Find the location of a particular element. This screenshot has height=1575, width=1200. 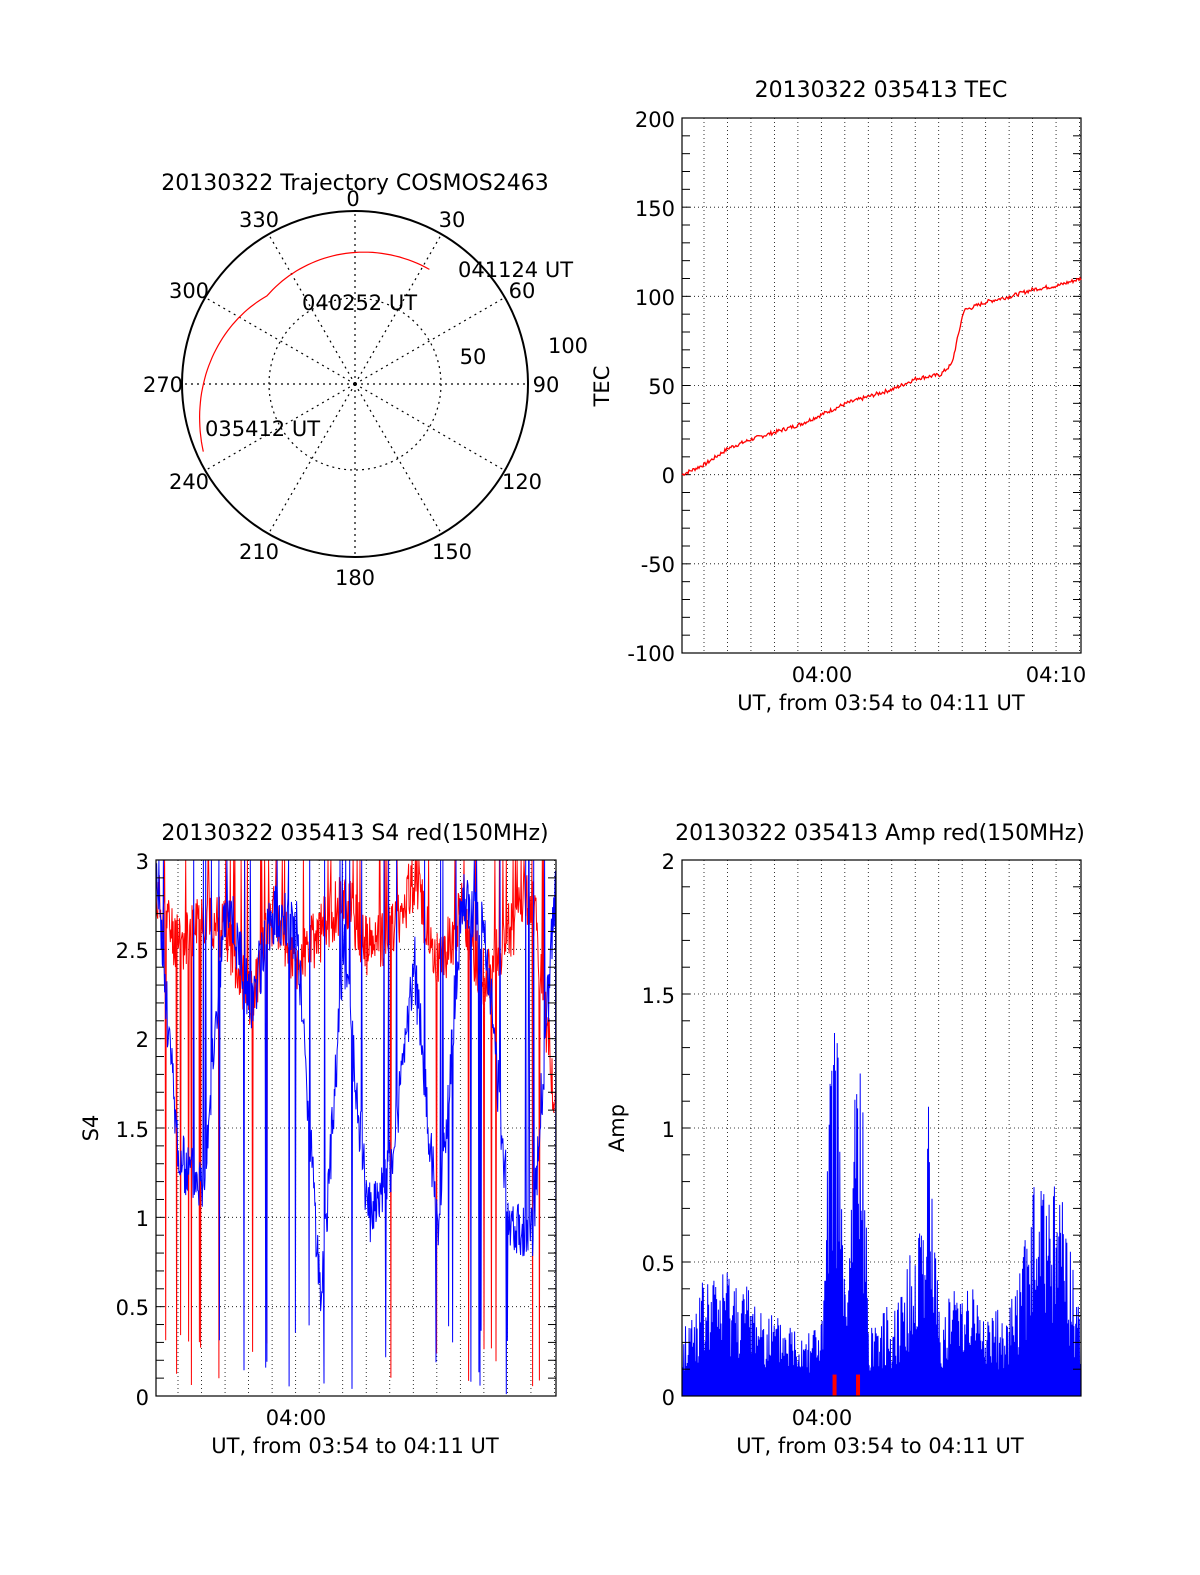

amp-xlabel: UT, from 03:54 to 04:11 UT is located at coordinates (880, 1446).